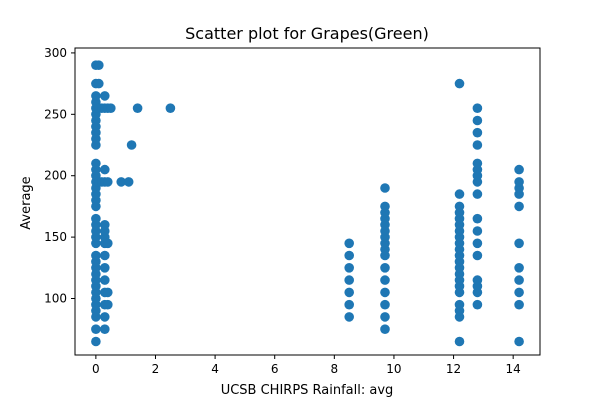  What do you see at coordinates (26, 202) in the screenshot?
I see `y-axis-label: Average` at bounding box center [26, 202].